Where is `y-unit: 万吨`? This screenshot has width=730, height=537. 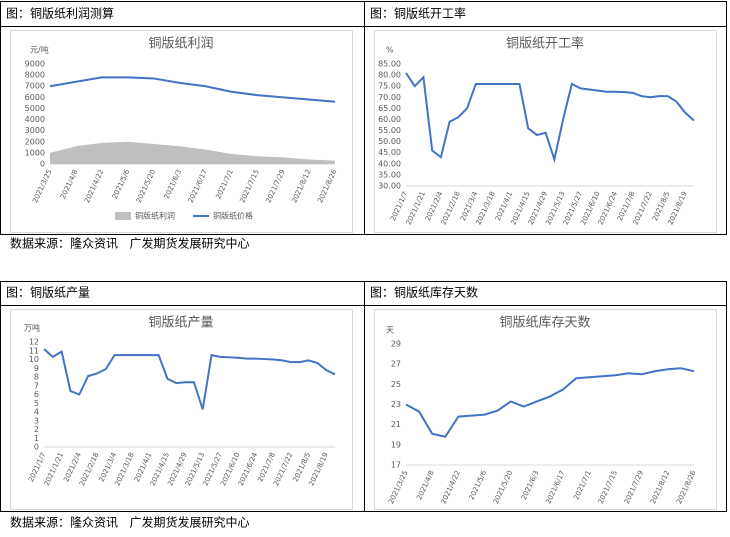
y-unit: 万吨 is located at coordinates (32, 328).